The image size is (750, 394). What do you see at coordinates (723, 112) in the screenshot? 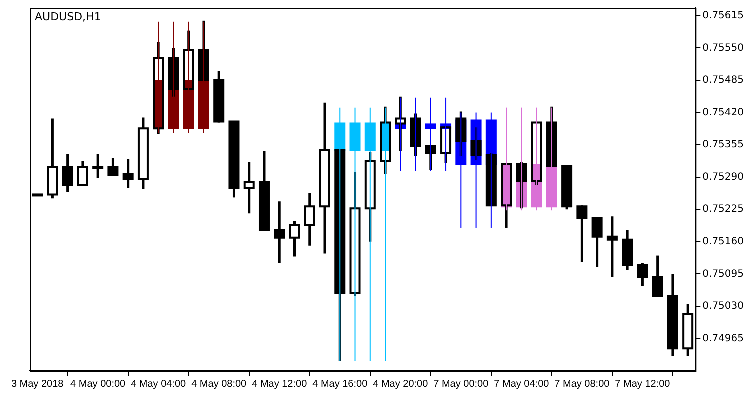
I see `y-tick-label: 0.75420` at bounding box center [723, 112].